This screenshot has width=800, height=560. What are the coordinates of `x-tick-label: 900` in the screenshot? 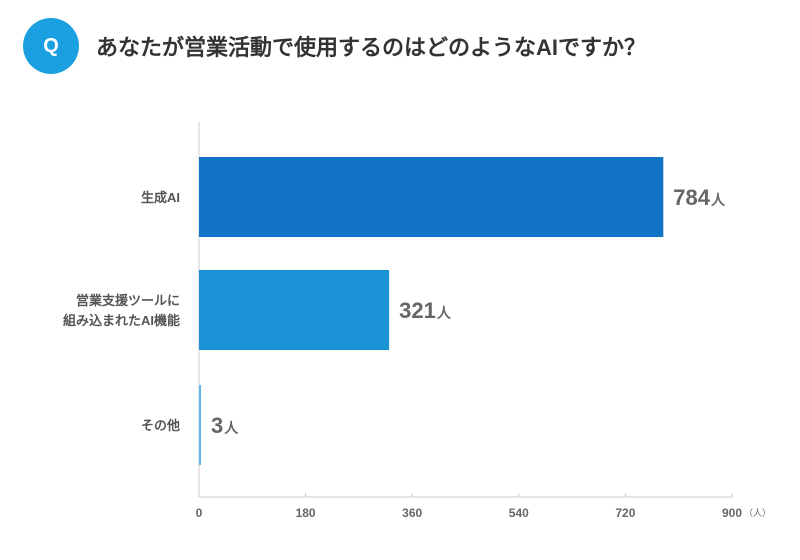 It's located at (732, 513).